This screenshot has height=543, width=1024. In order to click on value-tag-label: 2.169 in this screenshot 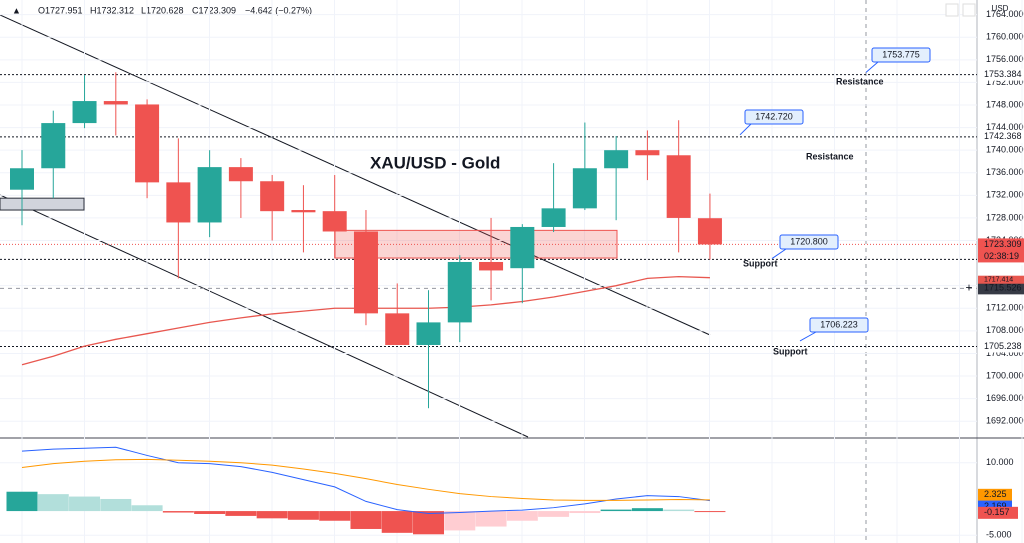, I will do `click(995, 506)`.